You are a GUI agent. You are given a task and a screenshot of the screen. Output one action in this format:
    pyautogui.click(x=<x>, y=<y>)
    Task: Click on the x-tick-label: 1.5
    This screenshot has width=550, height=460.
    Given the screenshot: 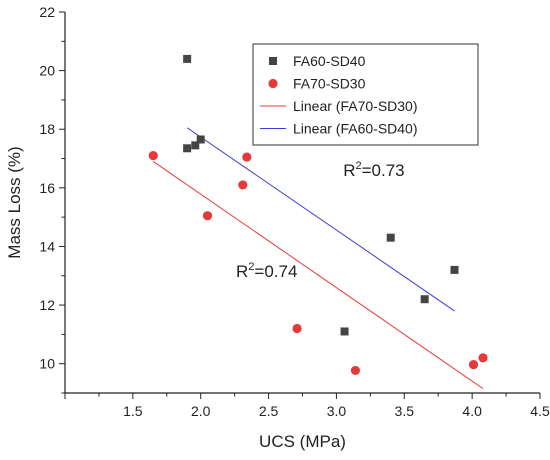 What is the action you would take?
    pyautogui.click(x=133, y=411)
    